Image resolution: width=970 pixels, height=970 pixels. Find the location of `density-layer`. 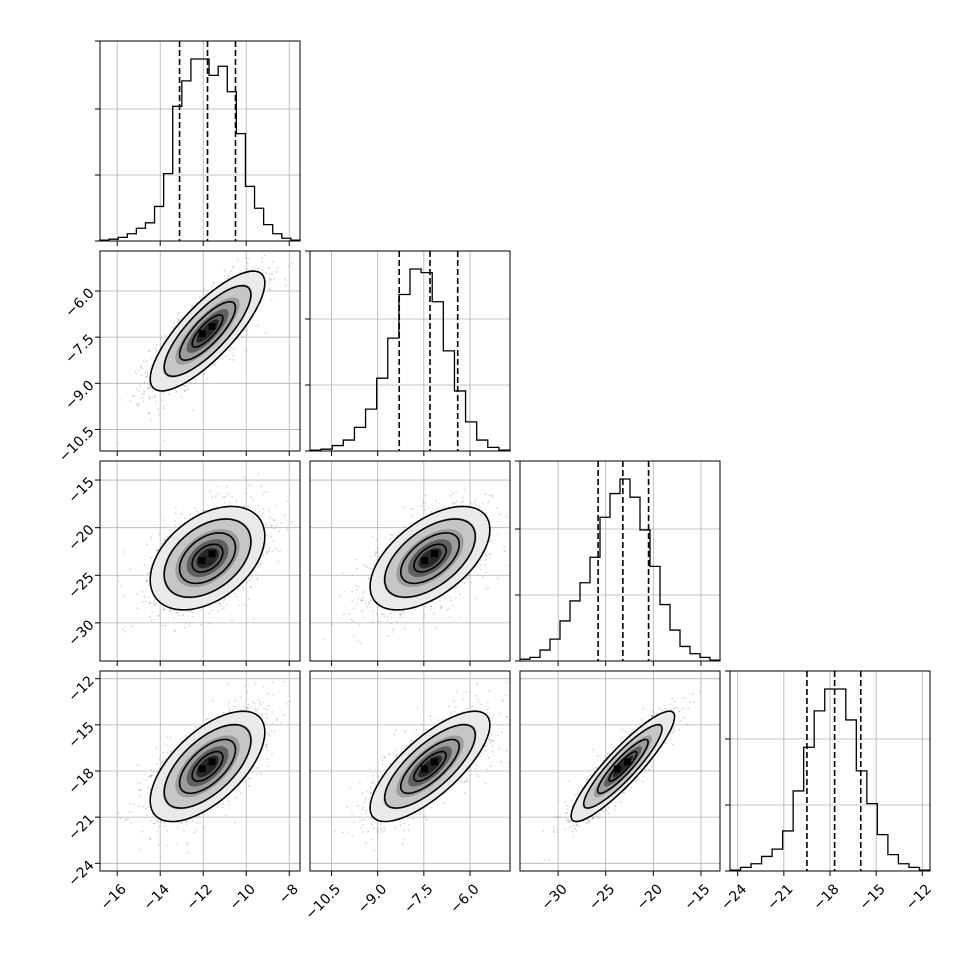

density-layer is located at coordinates (204, 348).